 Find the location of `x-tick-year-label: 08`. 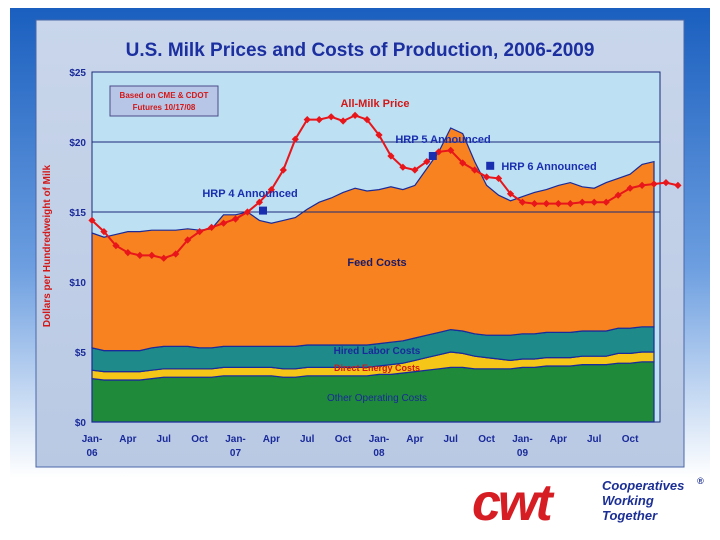

x-tick-year-label: 08 is located at coordinates (379, 453).